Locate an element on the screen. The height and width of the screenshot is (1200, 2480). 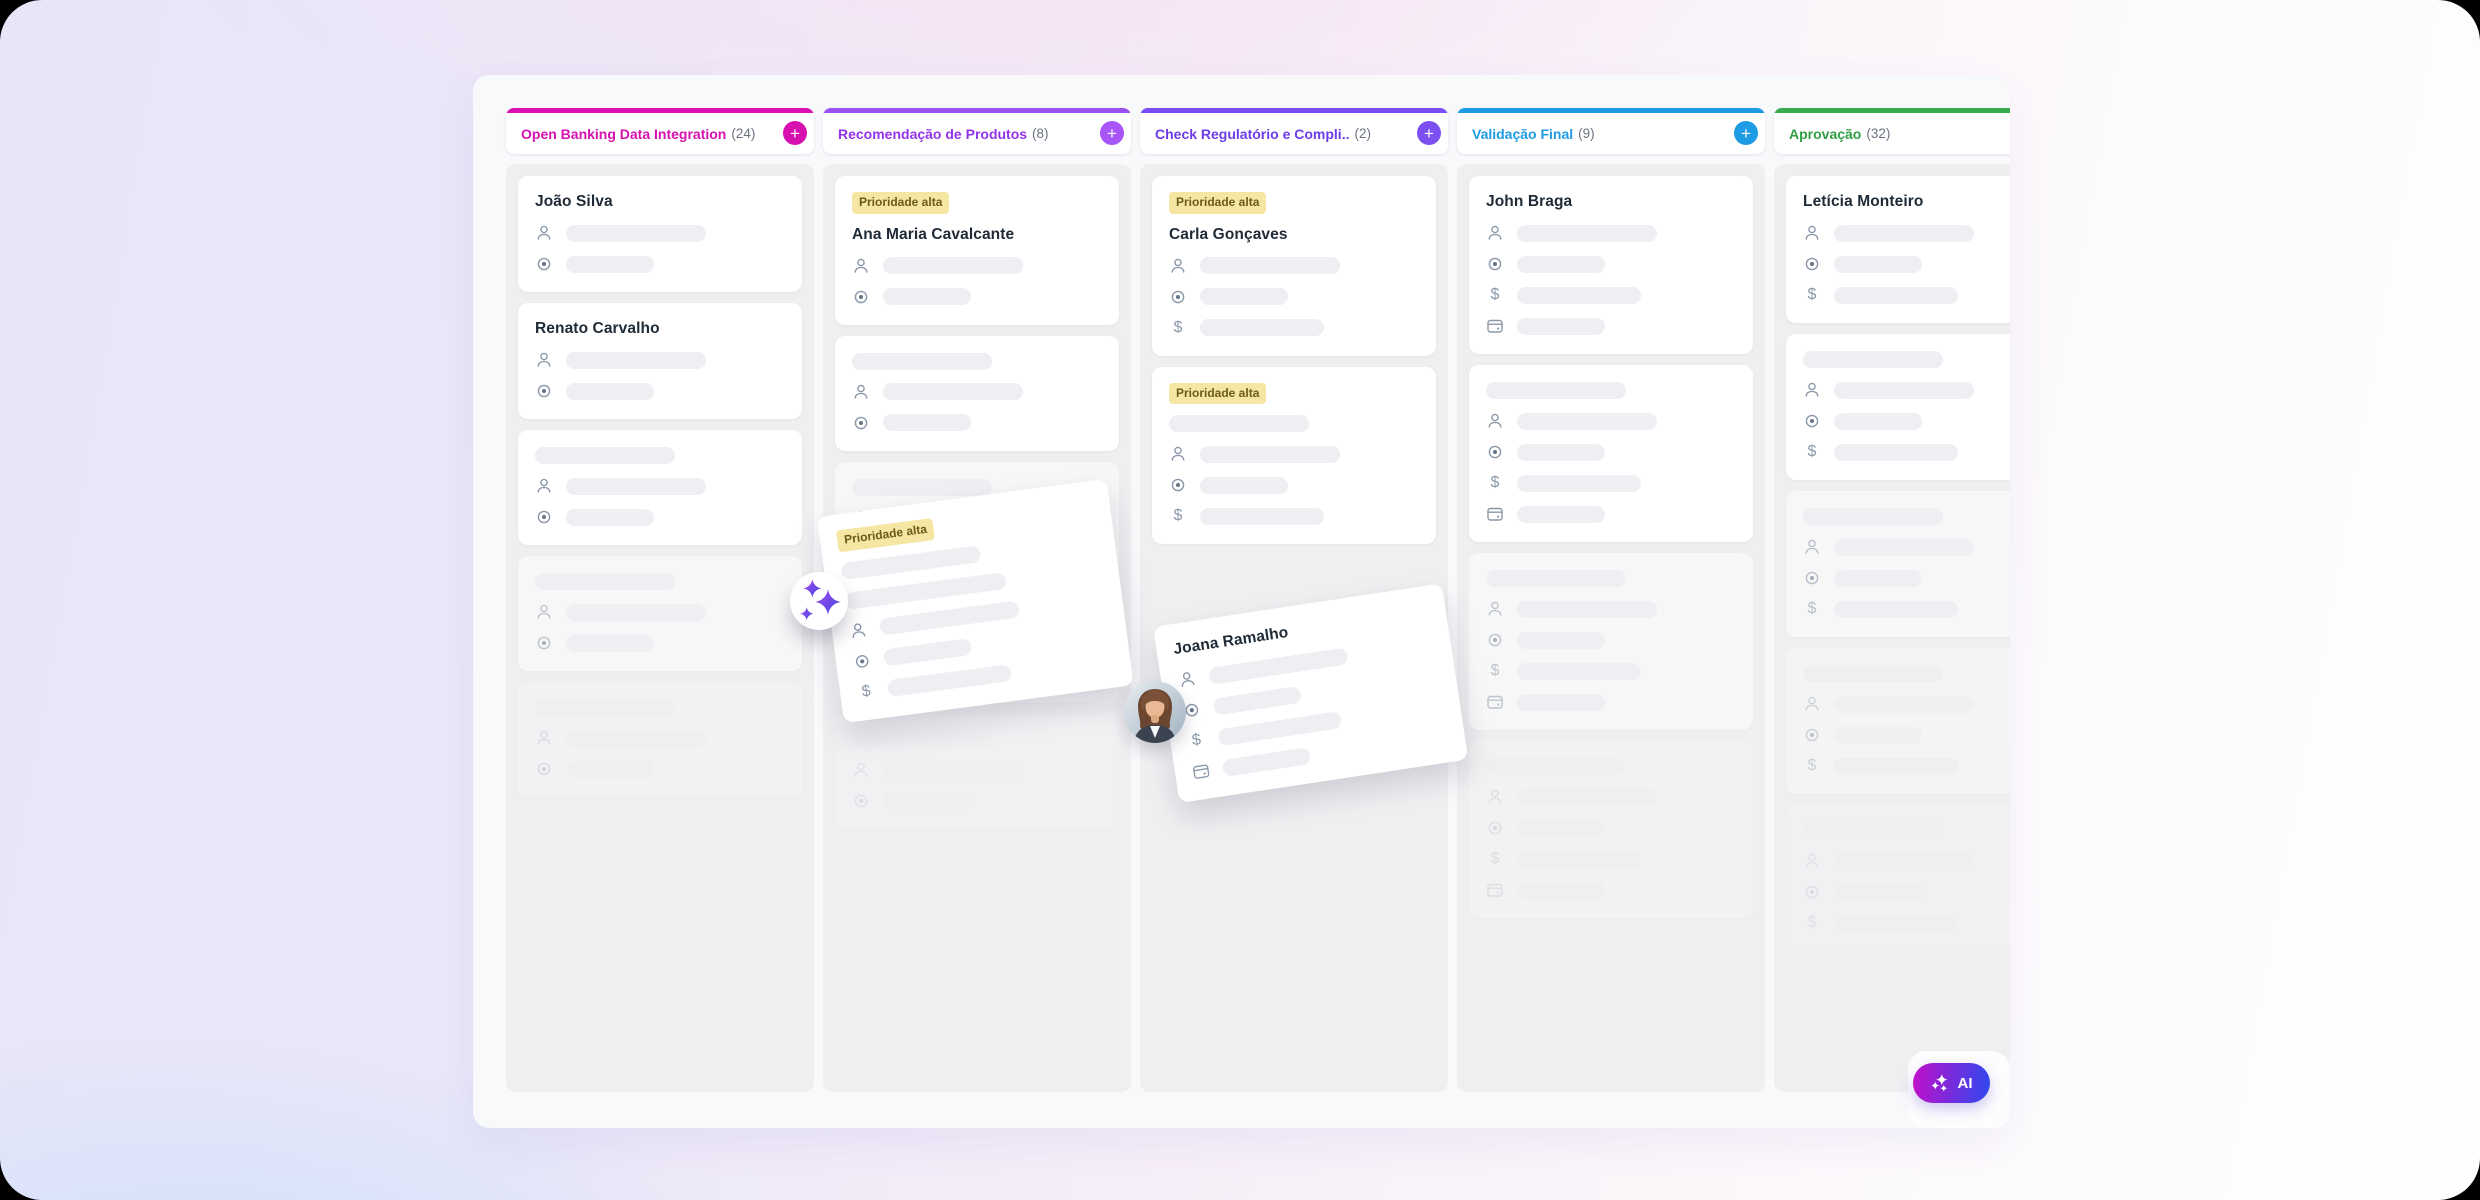
column-header: Aprovação (32) is located at coordinates (1892, 131).